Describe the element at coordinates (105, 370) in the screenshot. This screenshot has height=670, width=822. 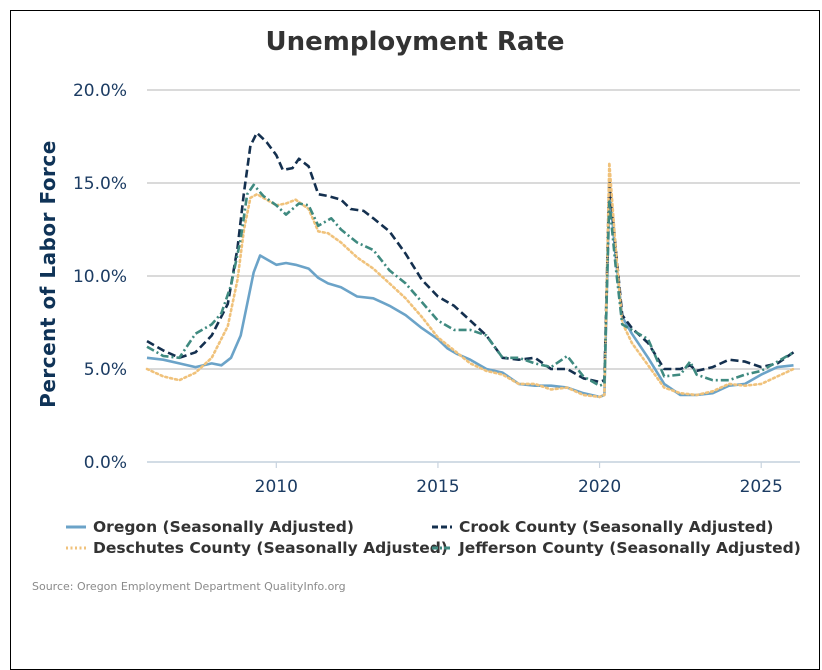
I see `y-tick-label: 5.0%` at that location.